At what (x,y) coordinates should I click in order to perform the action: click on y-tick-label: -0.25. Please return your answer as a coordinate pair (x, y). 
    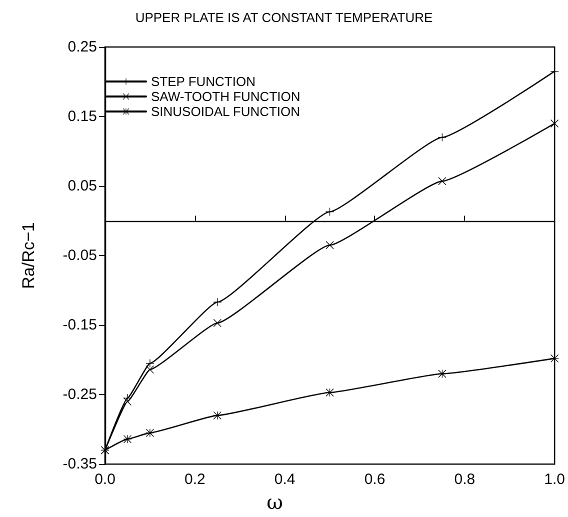
    Looking at the image, I should click on (79, 395).